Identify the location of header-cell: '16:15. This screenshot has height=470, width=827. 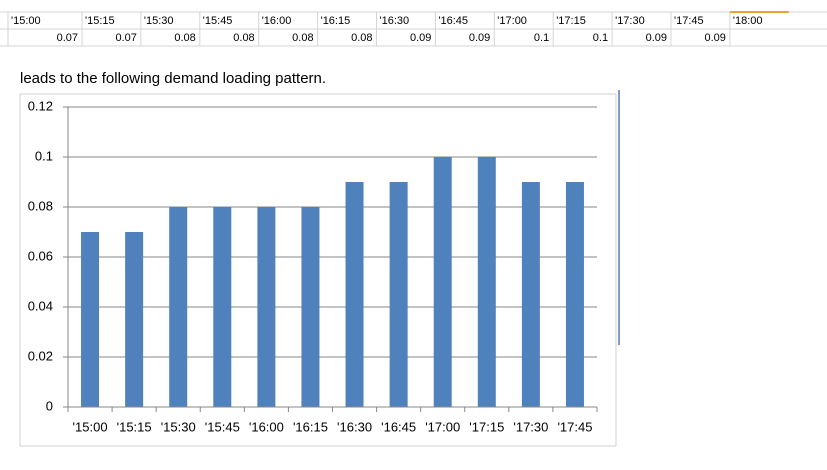
(336, 21).